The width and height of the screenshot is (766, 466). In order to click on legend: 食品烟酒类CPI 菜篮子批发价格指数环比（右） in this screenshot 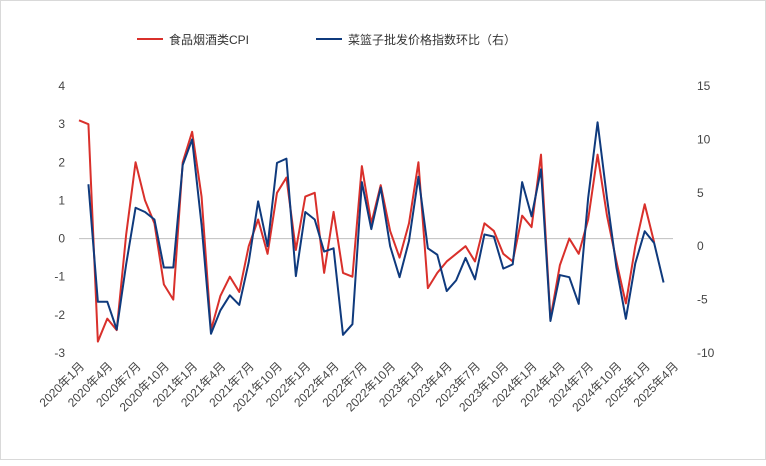, I will do `click(326, 39)`.